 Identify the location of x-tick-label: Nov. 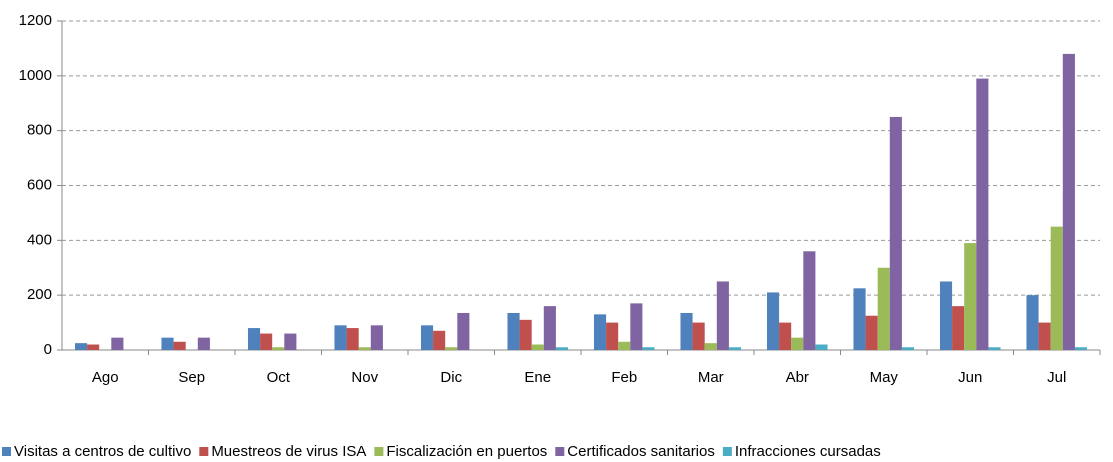
(364, 377).